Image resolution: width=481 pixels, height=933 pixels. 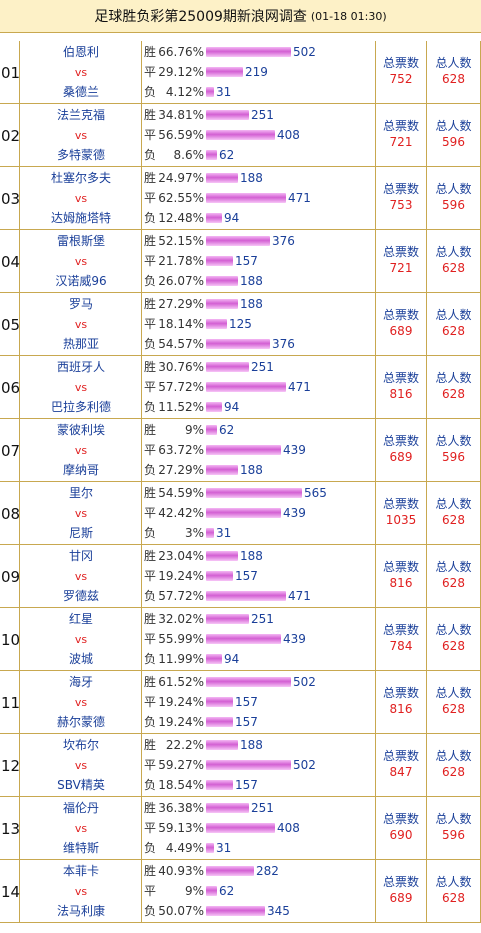 I want to click on home-team-link: 红星, so click(x=80, y=619).